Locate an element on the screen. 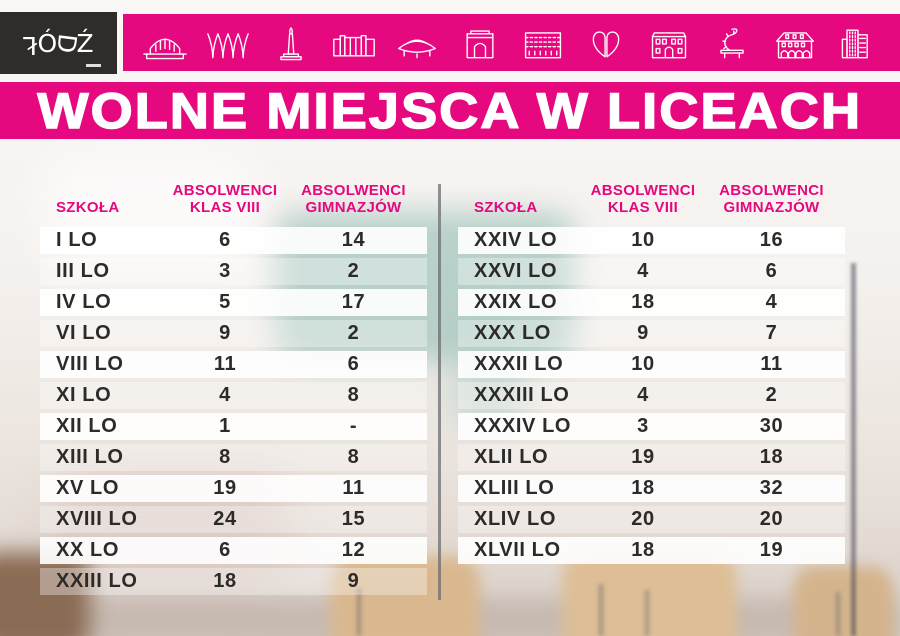 The image size is (900, 636). table-row: III LO 3 2 is located at coordinates (233, 271).